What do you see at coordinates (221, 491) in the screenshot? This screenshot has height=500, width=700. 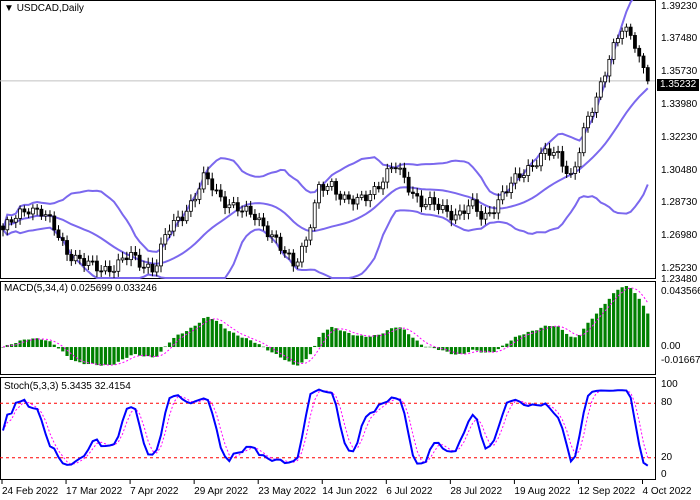 I see `date-axis-label: 29 Apr 2022` at bounding box center [221, 491].